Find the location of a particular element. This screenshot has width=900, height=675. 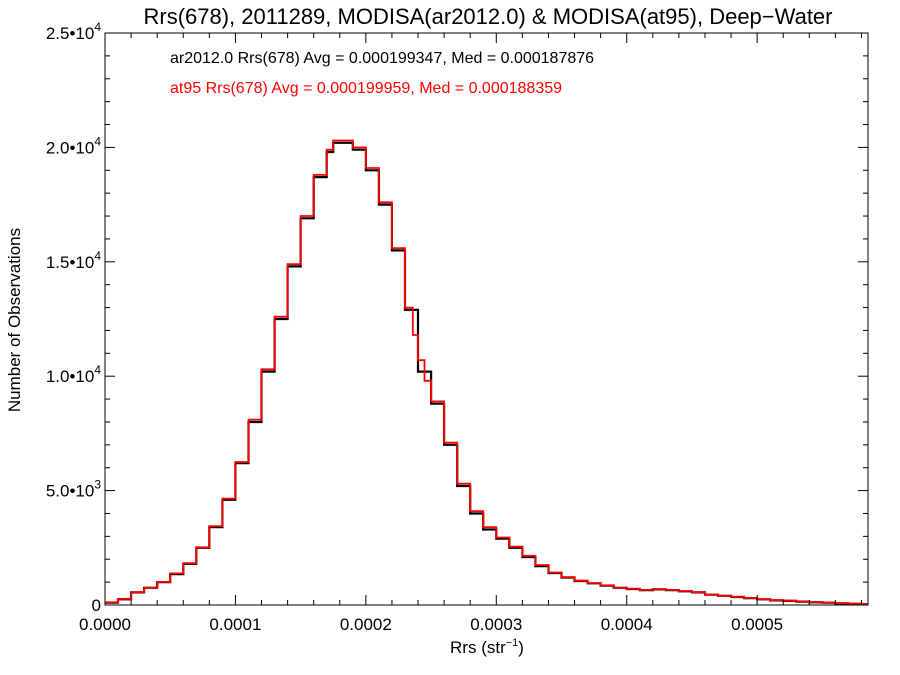

x-tick-label-2: 0.0002 is located at coordinates (366, 624).